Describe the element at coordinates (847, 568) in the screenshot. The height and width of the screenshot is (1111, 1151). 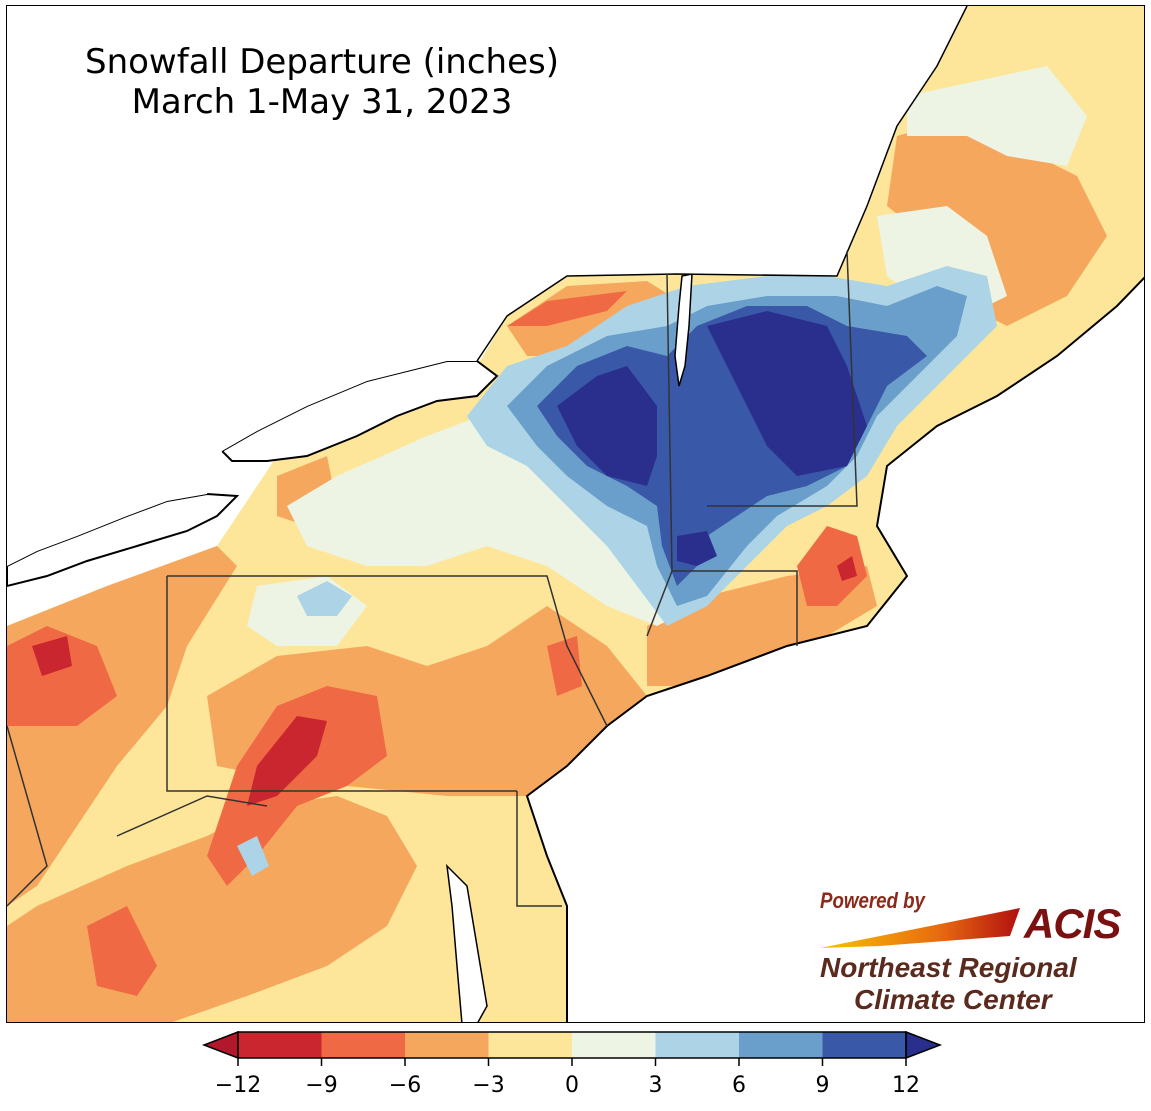
I see `contour-darkred-ma` at that location.